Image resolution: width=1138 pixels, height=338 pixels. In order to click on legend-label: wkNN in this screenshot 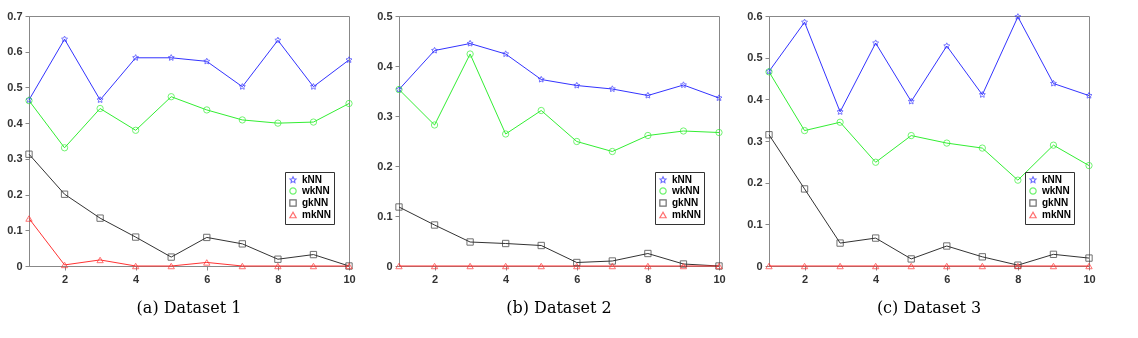, I will do `click(315, 190)`.